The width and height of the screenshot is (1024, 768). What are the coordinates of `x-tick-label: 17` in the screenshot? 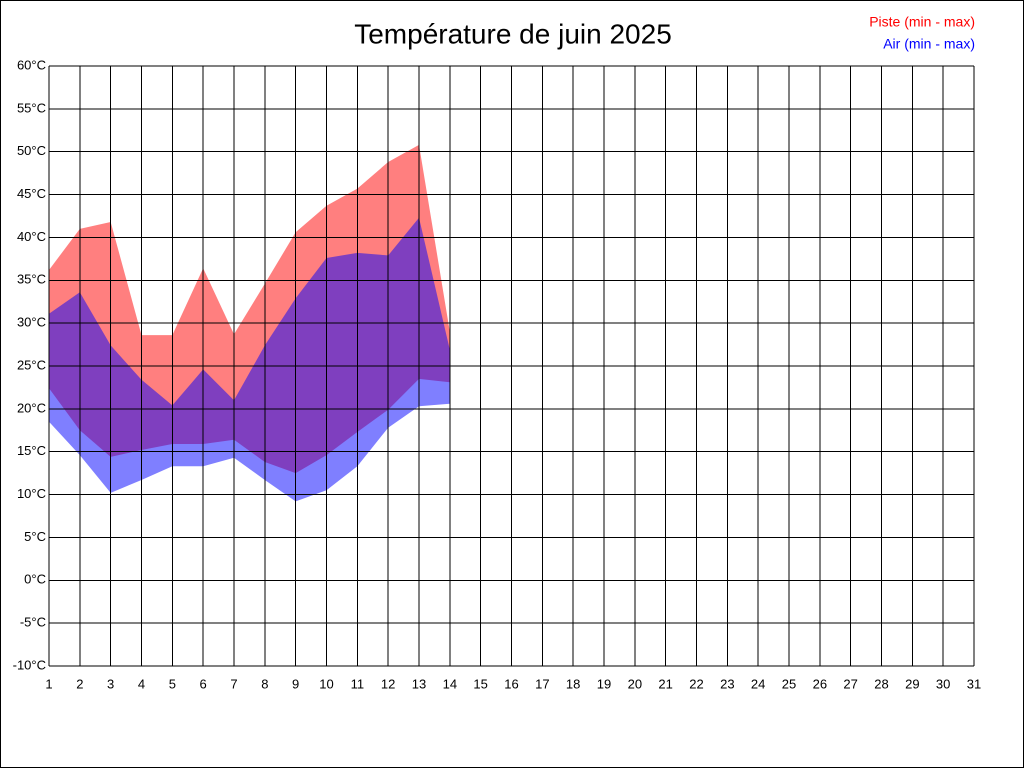 It's located at (542, 683).